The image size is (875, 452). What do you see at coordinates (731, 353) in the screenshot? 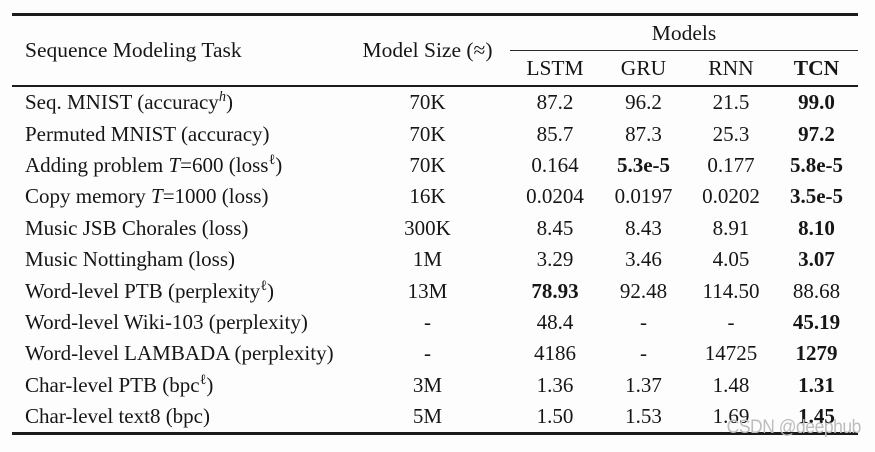
I see `value-cell: 14725` at bounding box center [731, 353].